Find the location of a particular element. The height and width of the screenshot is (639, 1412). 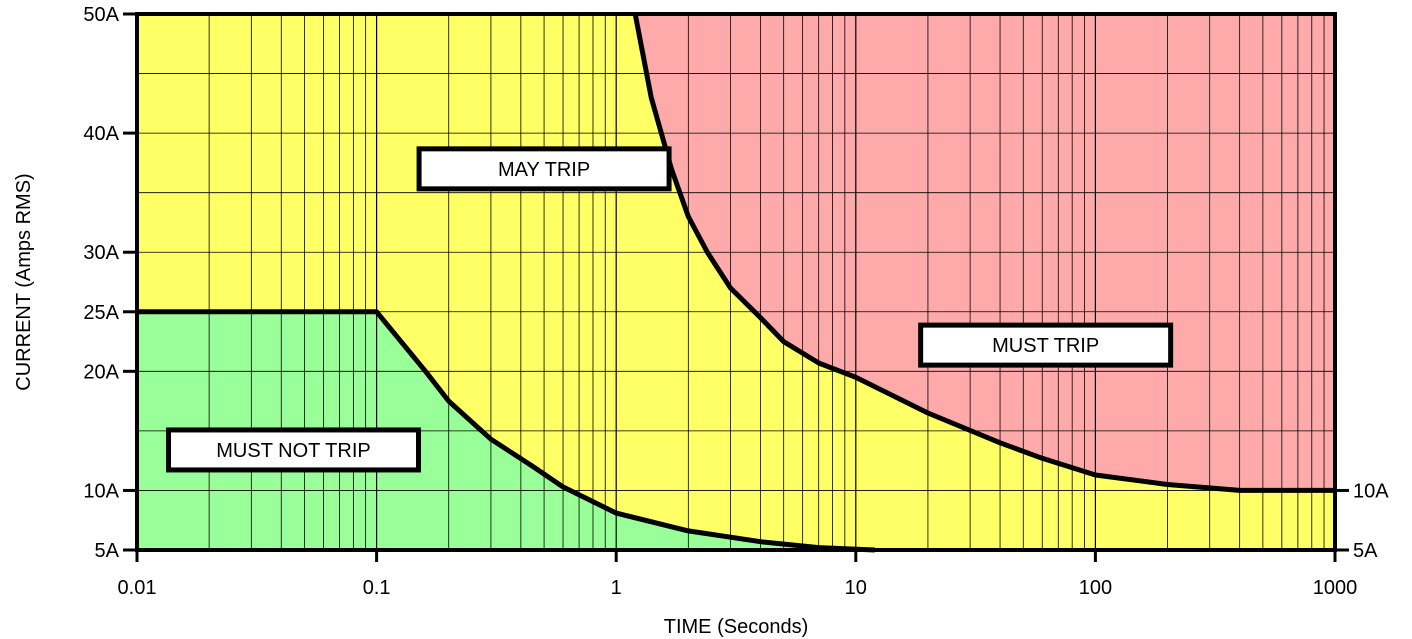

x-tick-label: 10 is located at coordinates (856, 588).